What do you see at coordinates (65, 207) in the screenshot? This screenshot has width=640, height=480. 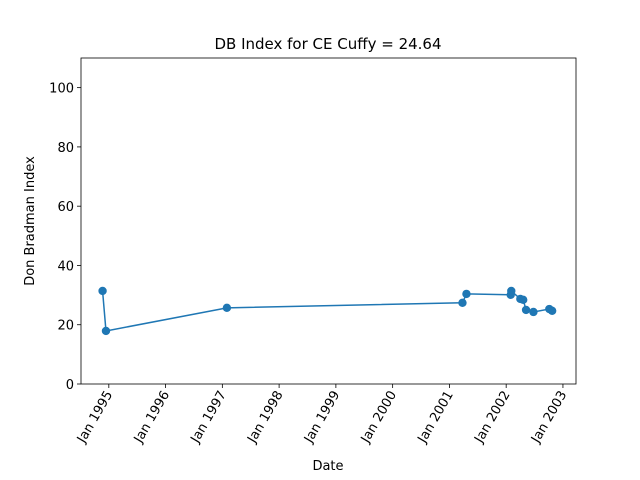 I see `y-tick-label: 60` at bounding box center [65, 207].